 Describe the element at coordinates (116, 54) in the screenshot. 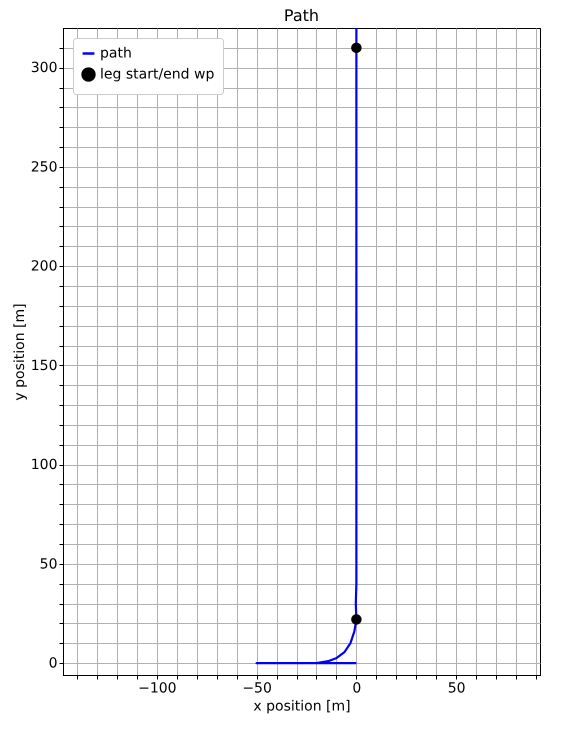

I see `legend-label: path` at that location.